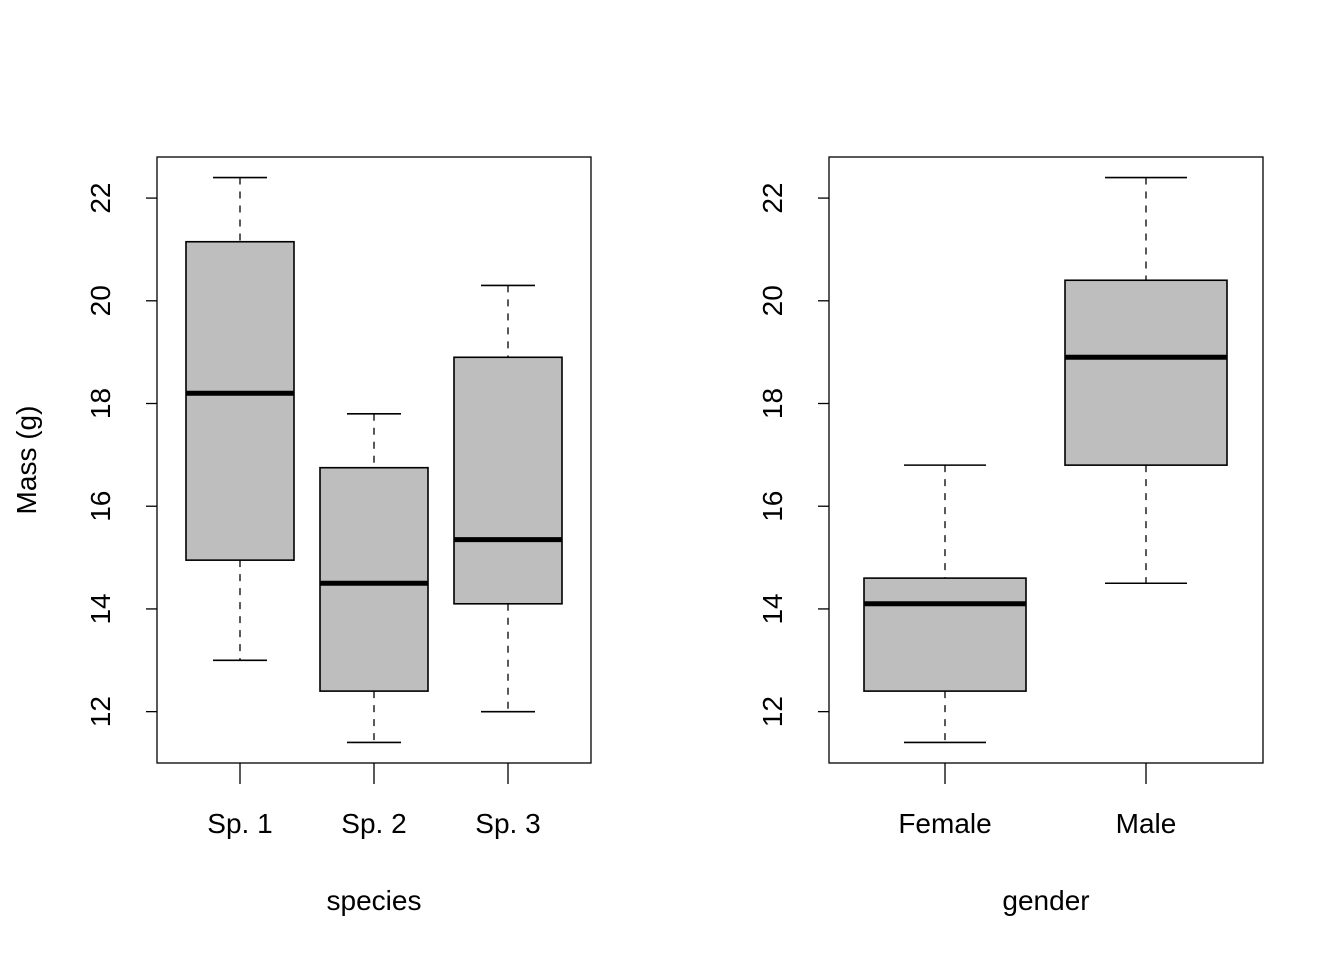 The height and width of the screenshot is (965, 1344). I want to click on x-tick-label: Sp. 1, so click(239, 823).